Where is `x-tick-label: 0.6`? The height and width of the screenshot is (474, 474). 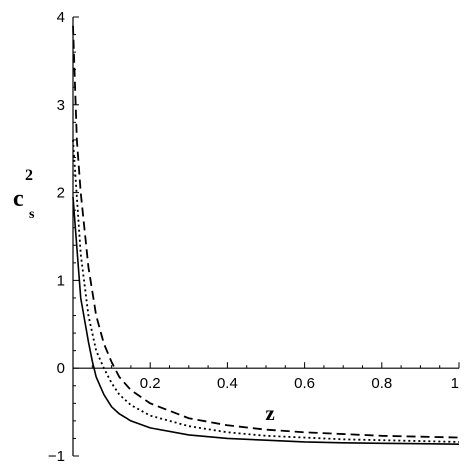
x-tick-label: 0.6 is located at coordinates (304, 383).